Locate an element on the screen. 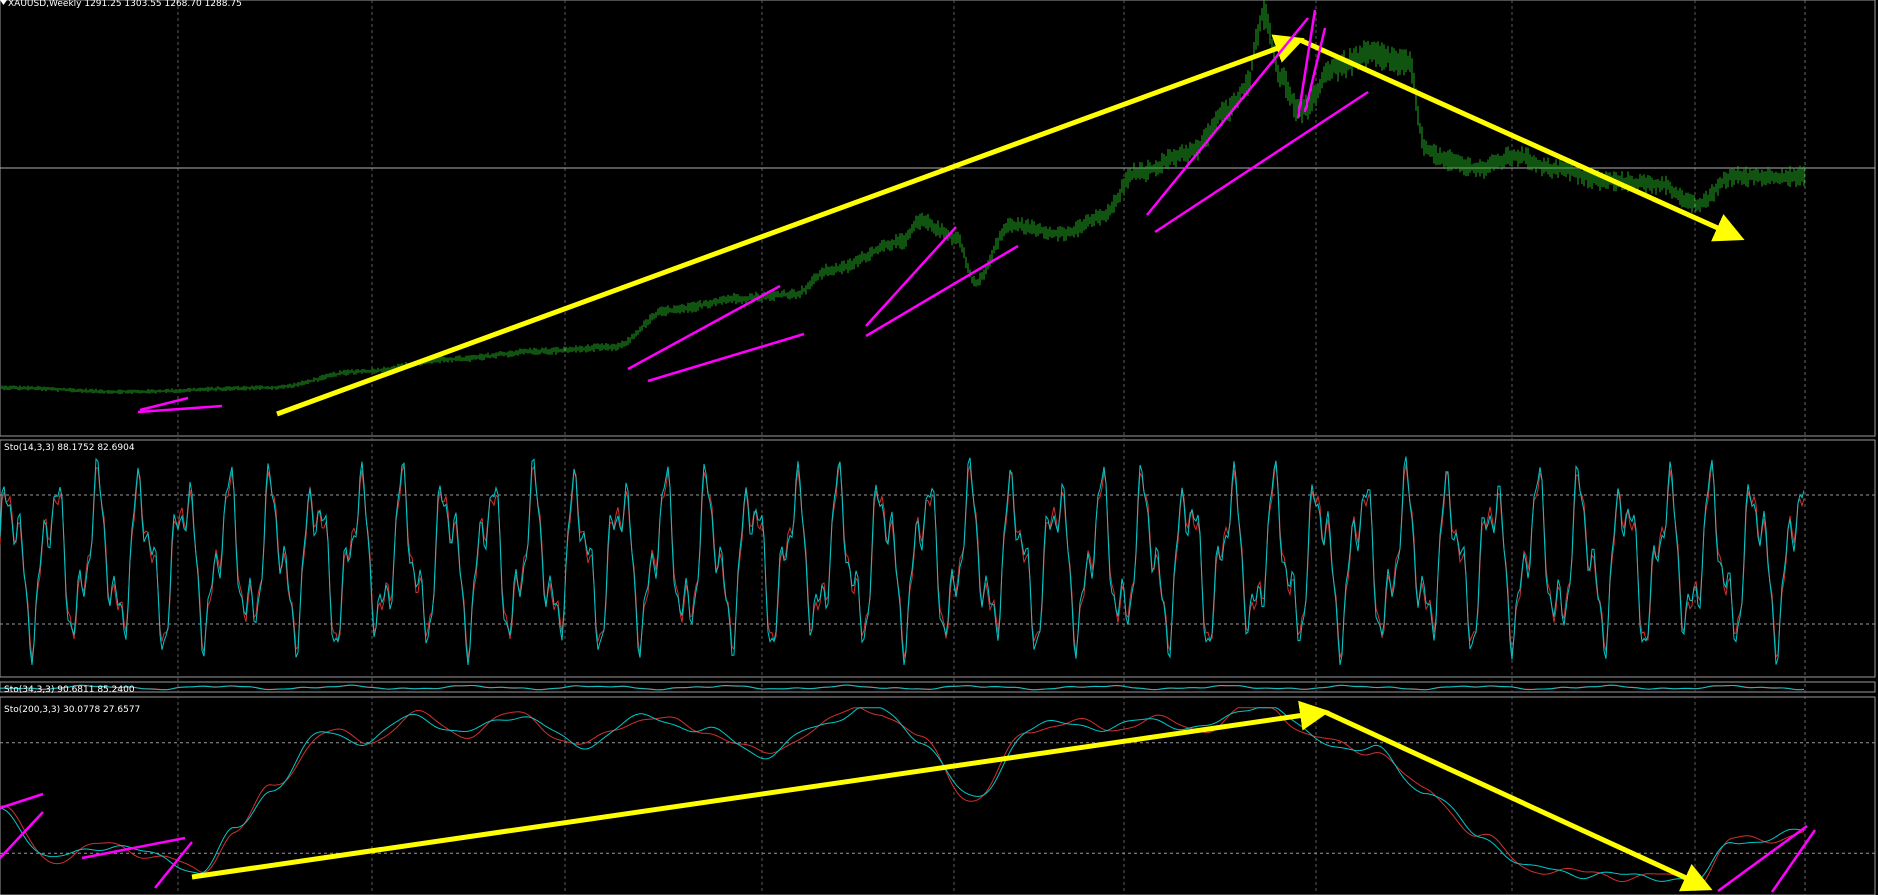  stoch-34-label: Sto(34,3,3) 90.6811 85.2400 is located at coordinates (69, 690).